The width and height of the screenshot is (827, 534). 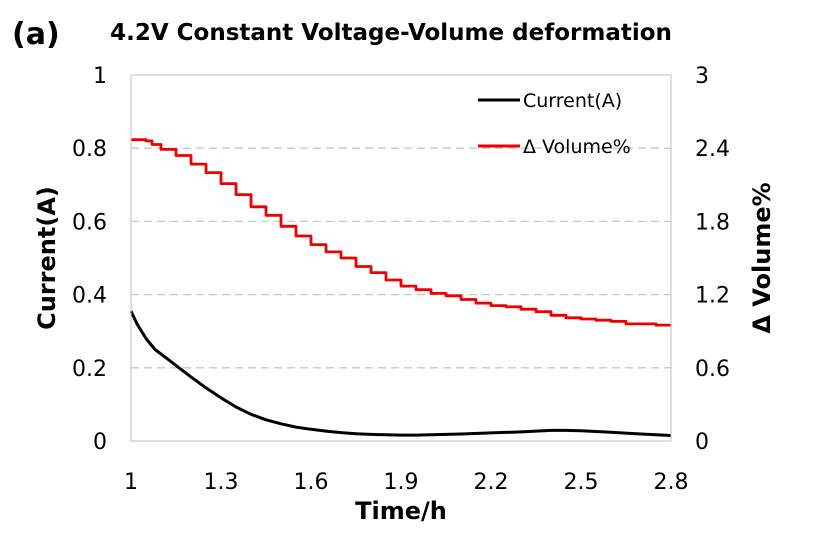 What do you see at coordinates (89, 259) in the screenshot?
I see `y-left-tick-labels: 0 0.2 0.4 0.6 0.8 1` at bounding box center [89, 259].